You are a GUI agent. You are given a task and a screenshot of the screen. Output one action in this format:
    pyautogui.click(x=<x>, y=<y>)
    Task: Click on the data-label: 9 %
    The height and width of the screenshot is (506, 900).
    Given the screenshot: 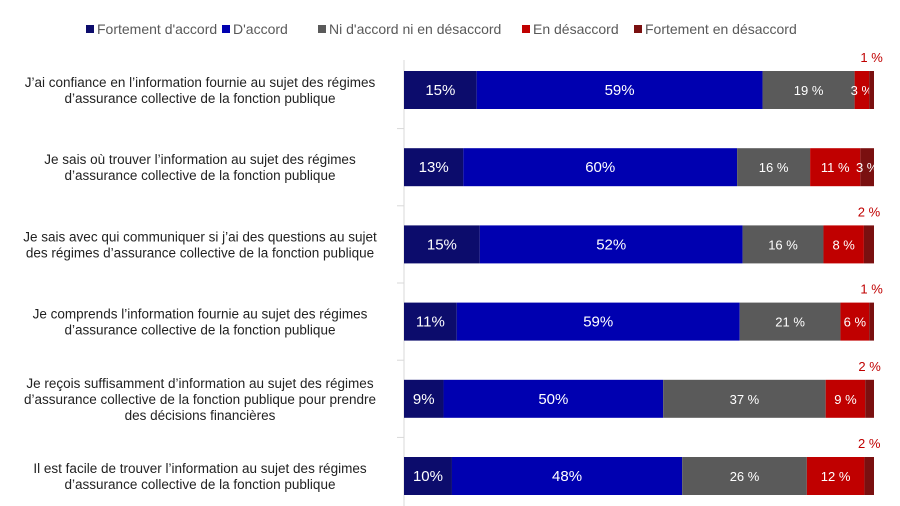 What is the action you would take?
    pyautogui.click(x=845, y=399)
    